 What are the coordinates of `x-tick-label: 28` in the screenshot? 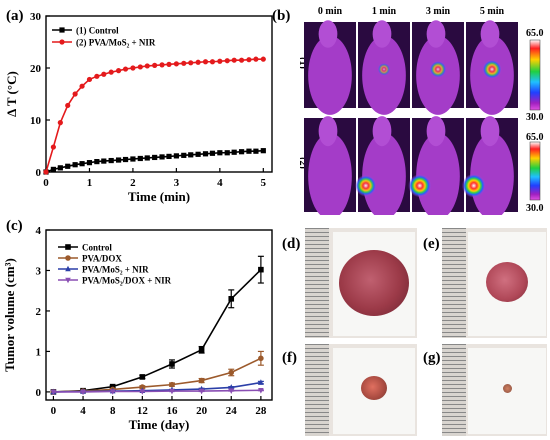 It's located at (261, 411).